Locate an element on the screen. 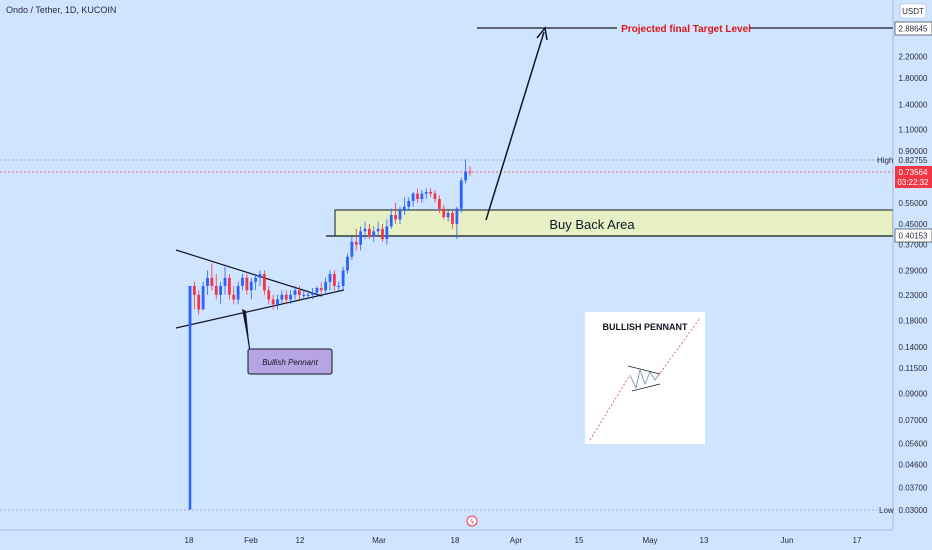 The height and width of the screenshot is (550, 932). symbol-info: Ondo / Tether, 1D, KUCOIN is located at coordinates (61, 10).